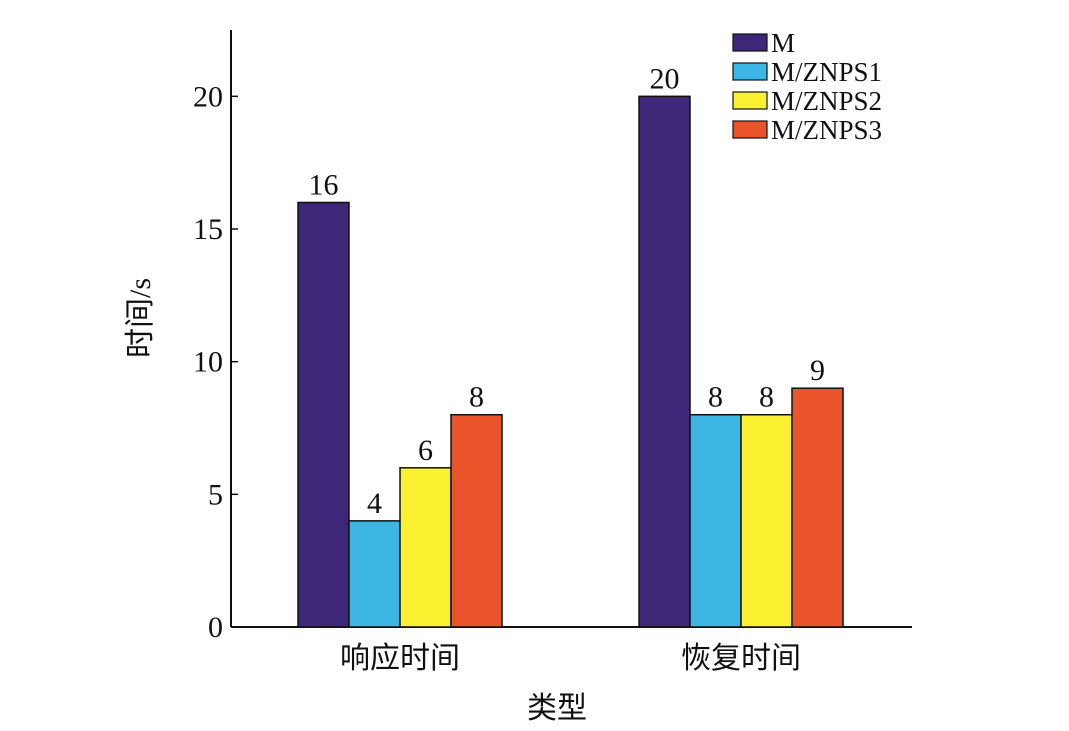 This screenshot has height=731, width=1069. What do you see at coordinates (208, 96) in the screenshot?
I see `y-tick-label: 20` at bounding box center [208, 96].